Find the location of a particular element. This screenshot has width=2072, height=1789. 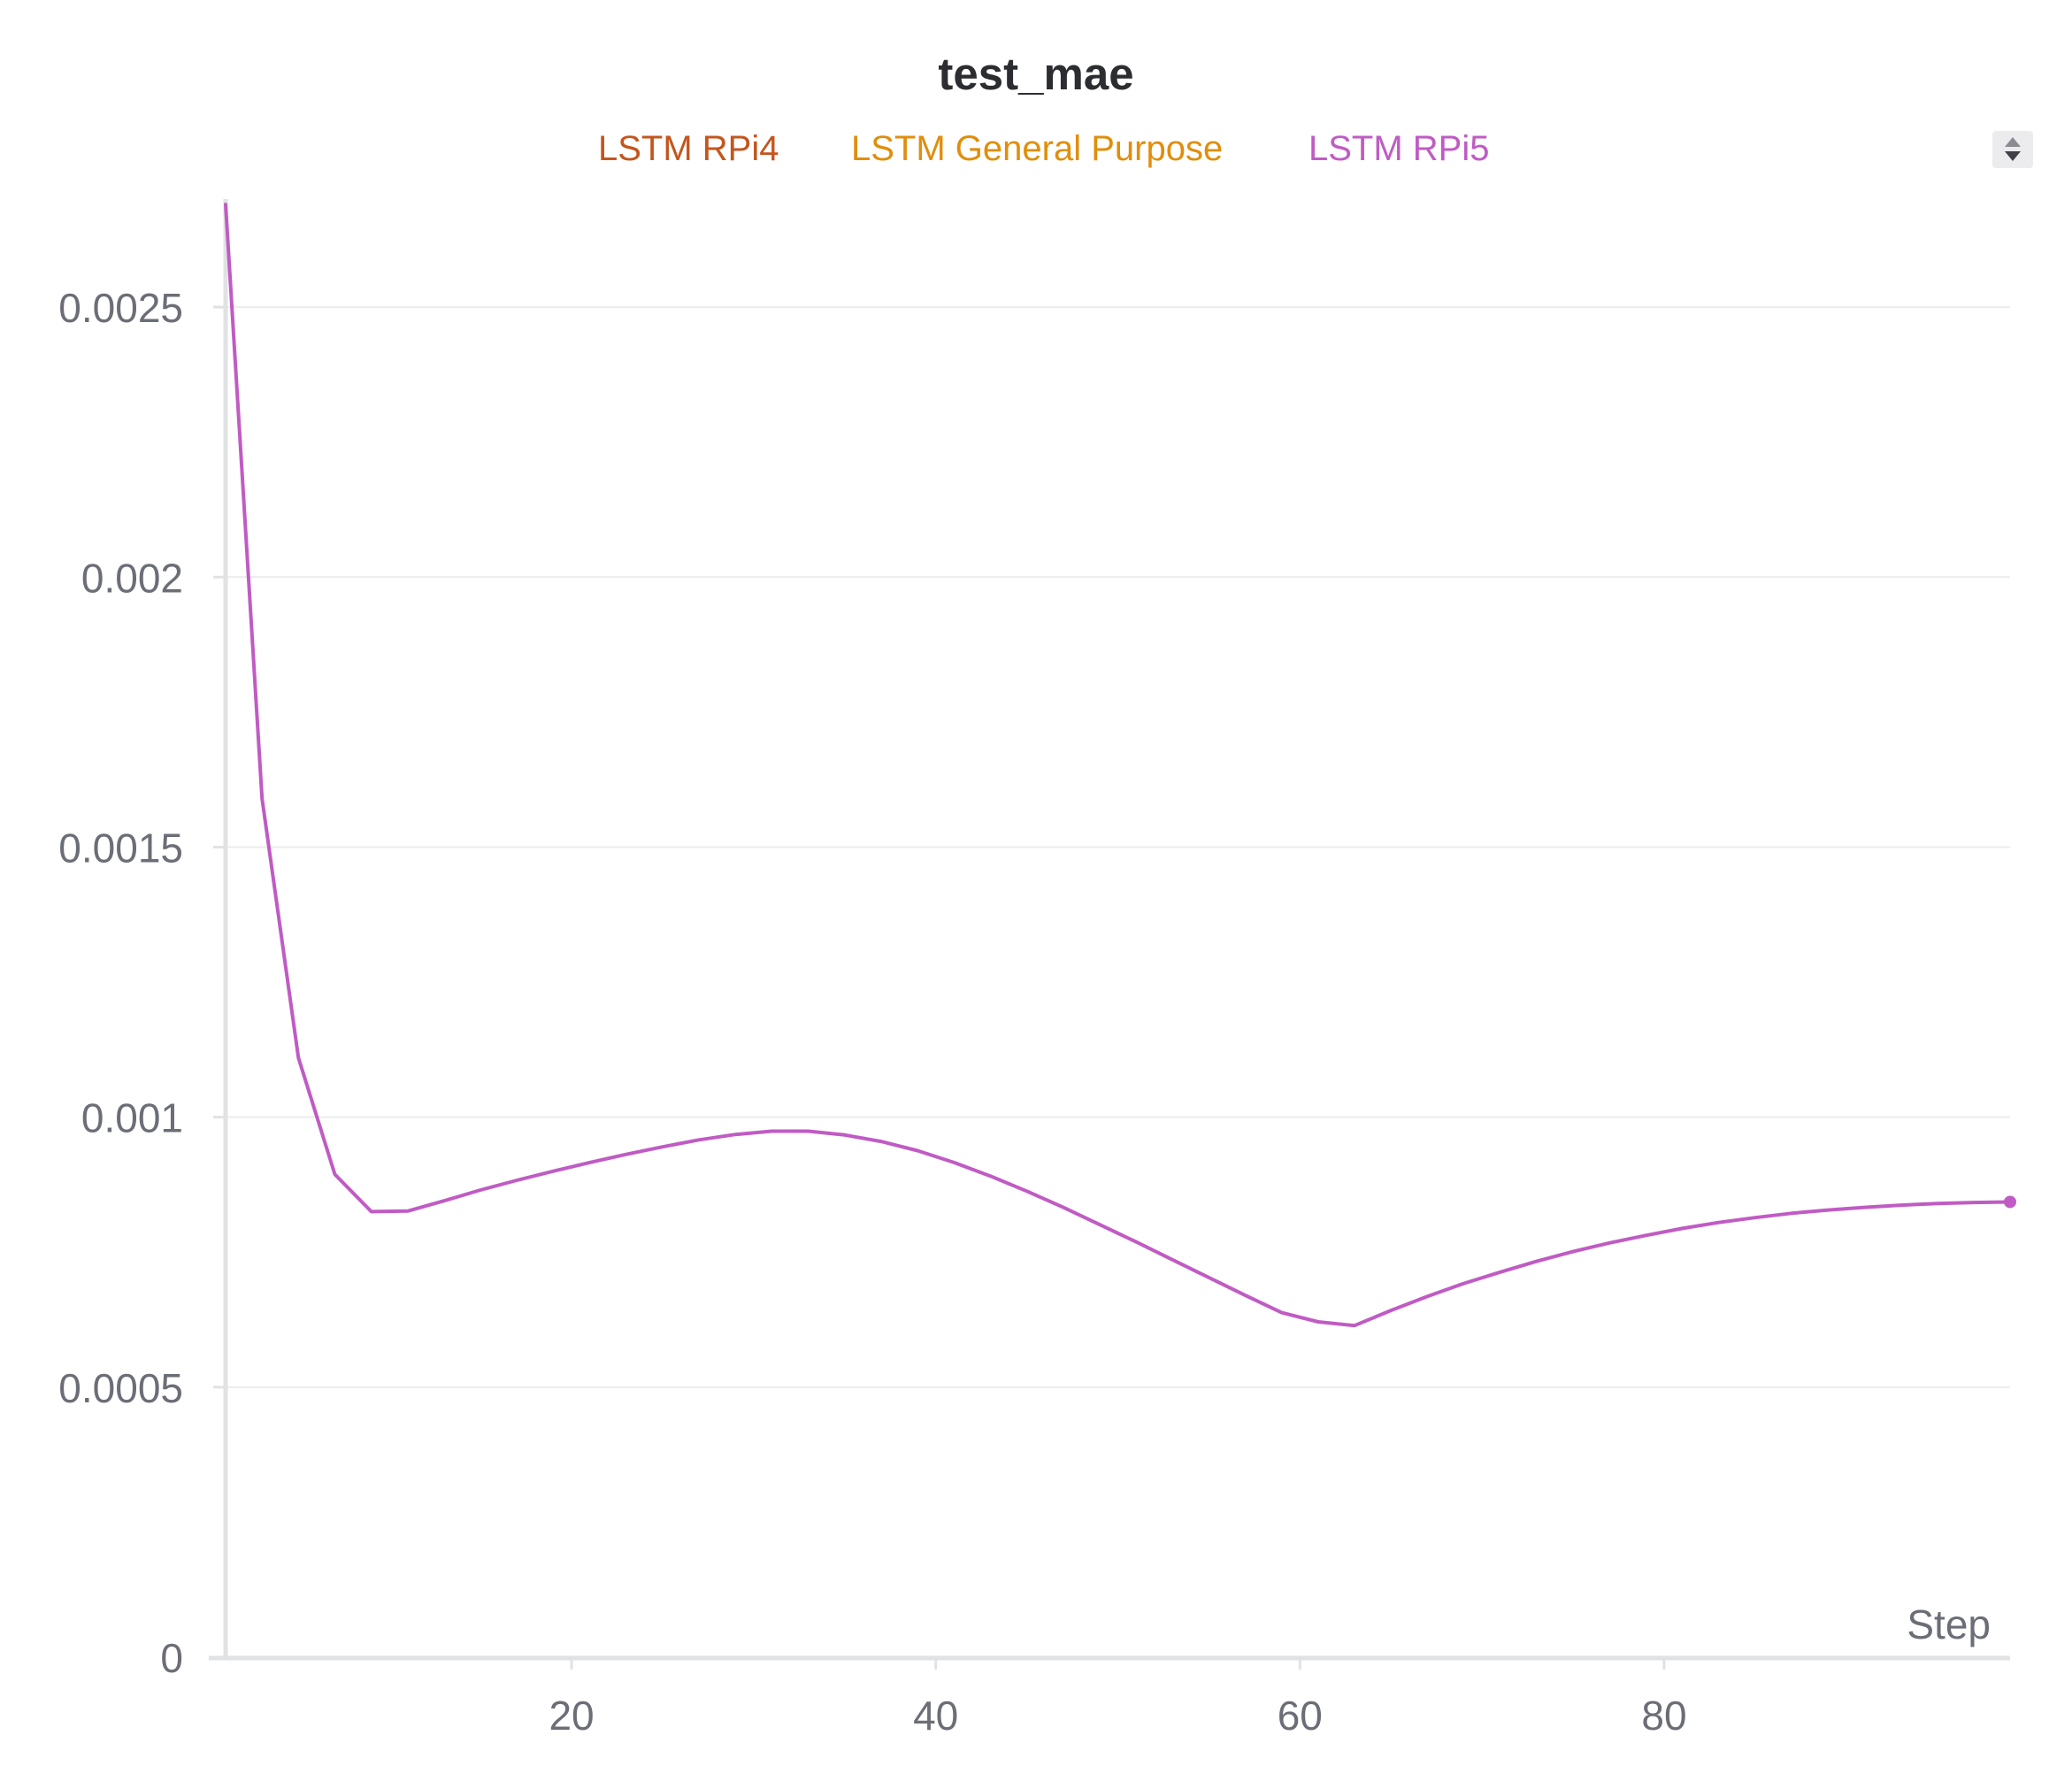

chart-title: test_mae is located at coordinates (1036, 74).